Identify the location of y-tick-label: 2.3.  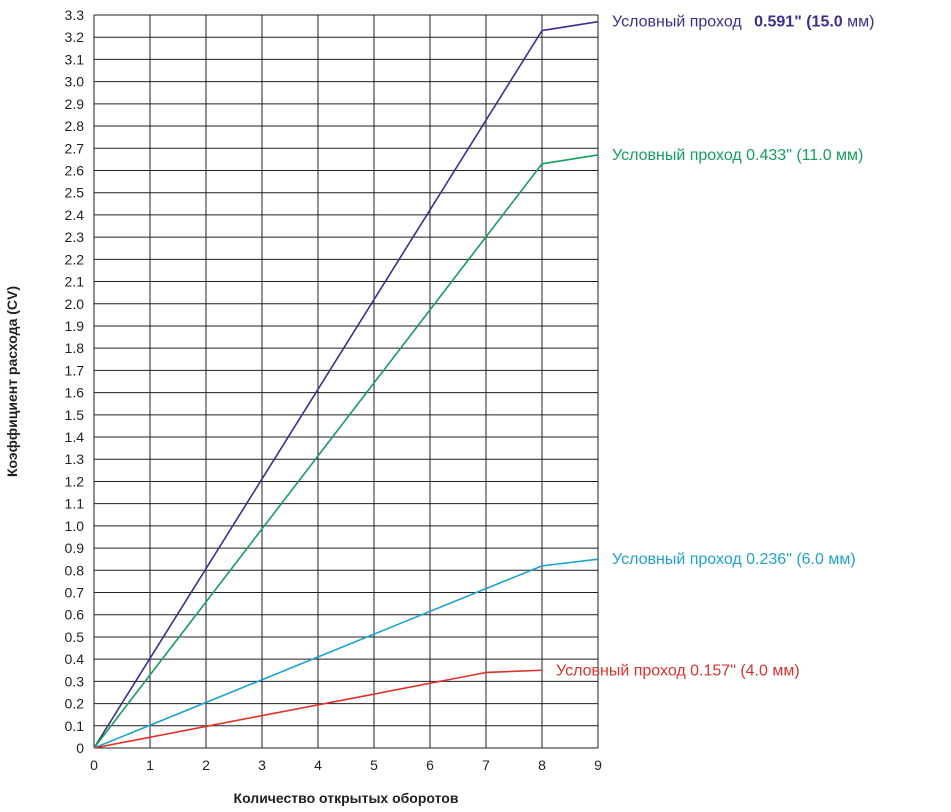
(75, 237).